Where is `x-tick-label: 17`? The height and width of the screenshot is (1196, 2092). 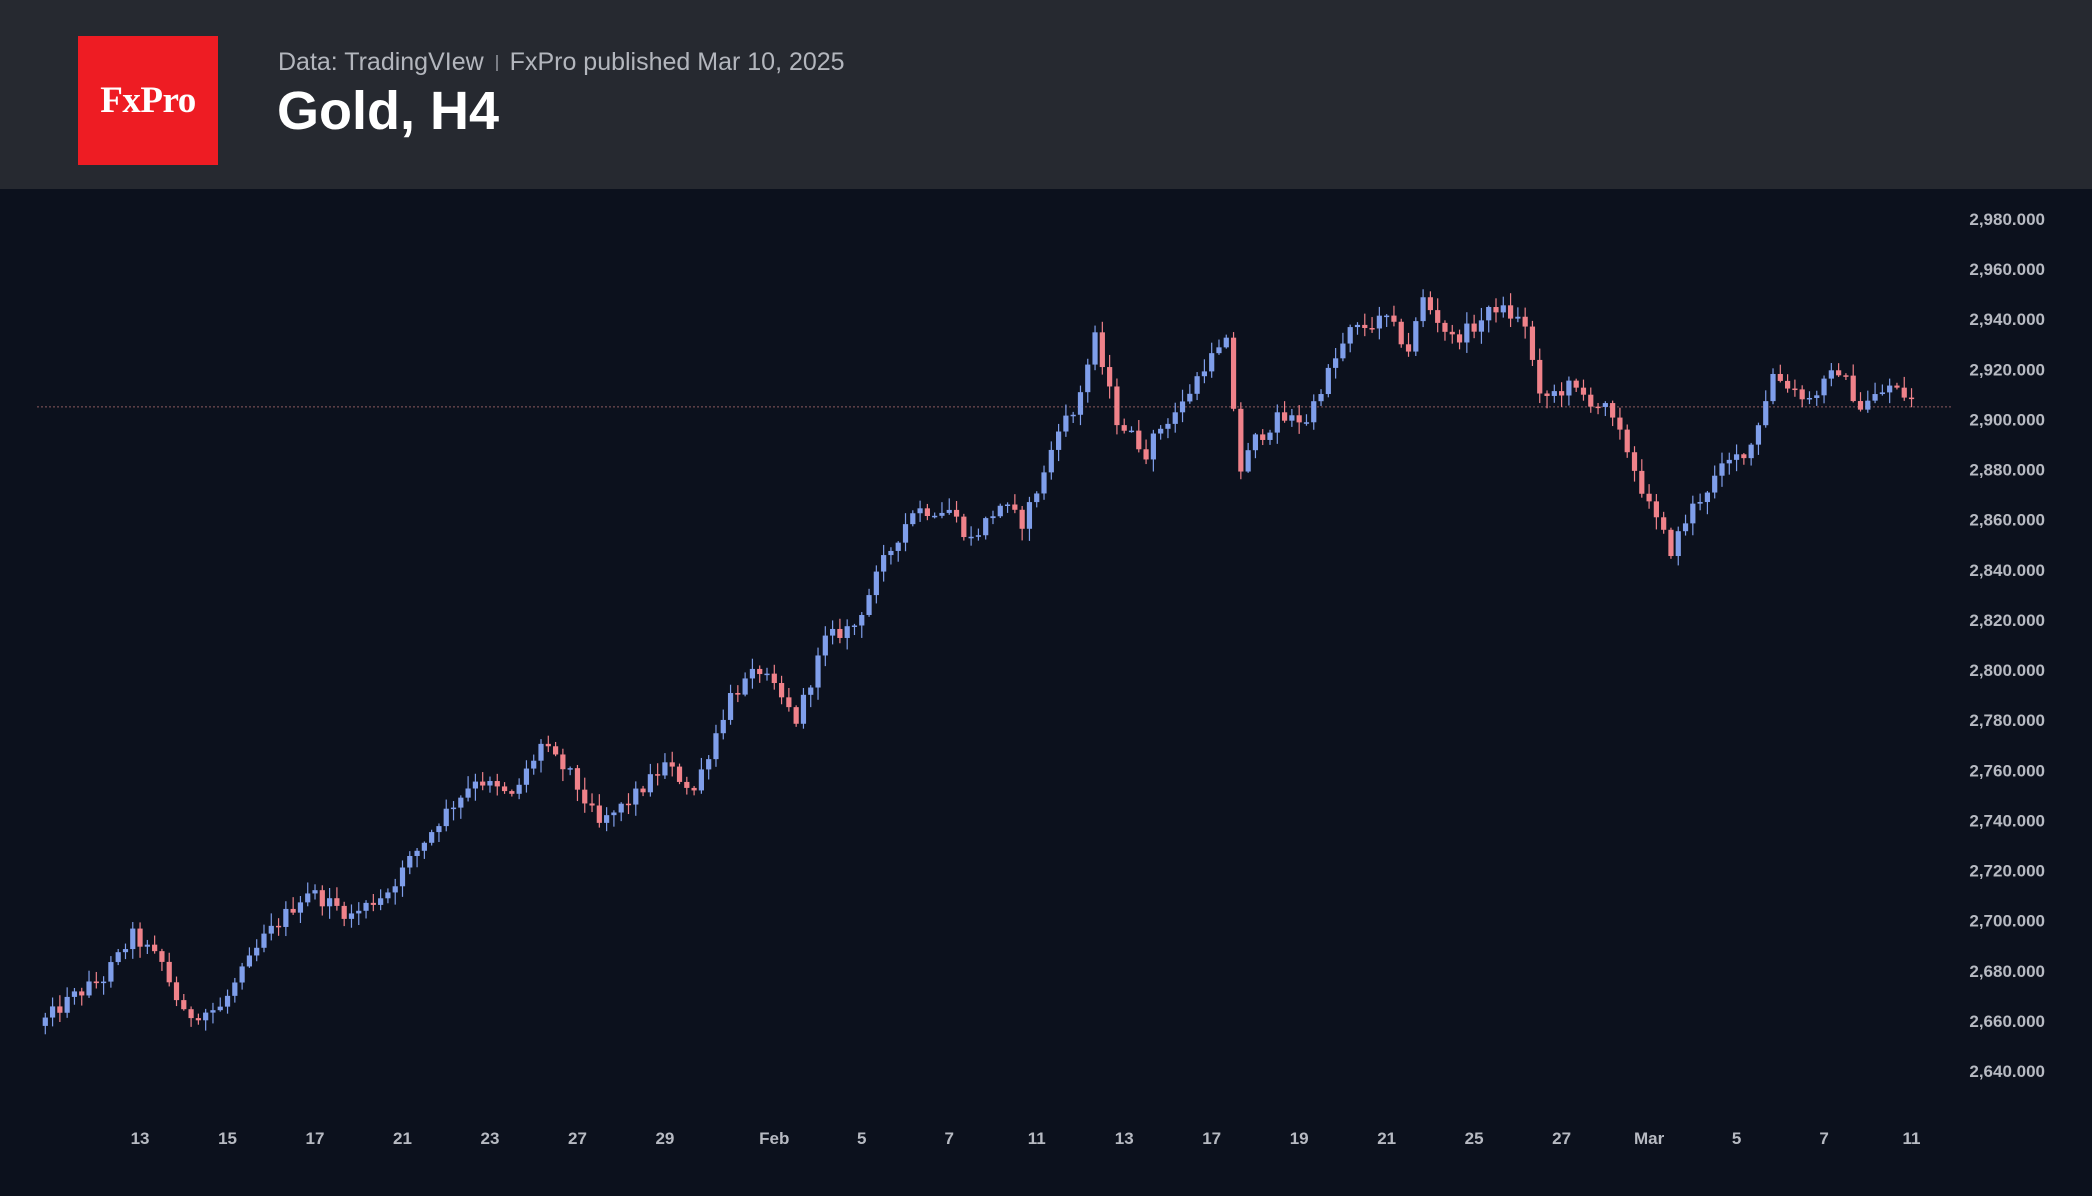
x-tick-label: 17 is located at coordinates (315, 1138).